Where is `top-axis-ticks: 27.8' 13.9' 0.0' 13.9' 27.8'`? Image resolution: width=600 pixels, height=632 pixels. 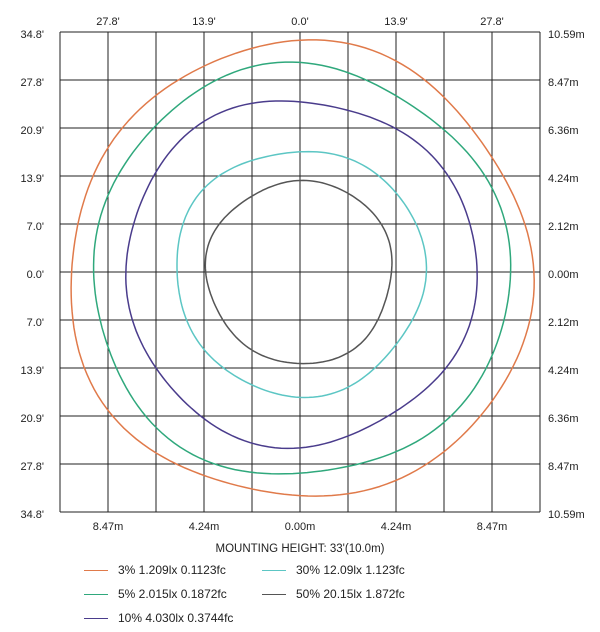
top-axis-ticks: 27.8' 13.9' 0.0' 13.9' 27.8' is located at coordinates (300, 22).